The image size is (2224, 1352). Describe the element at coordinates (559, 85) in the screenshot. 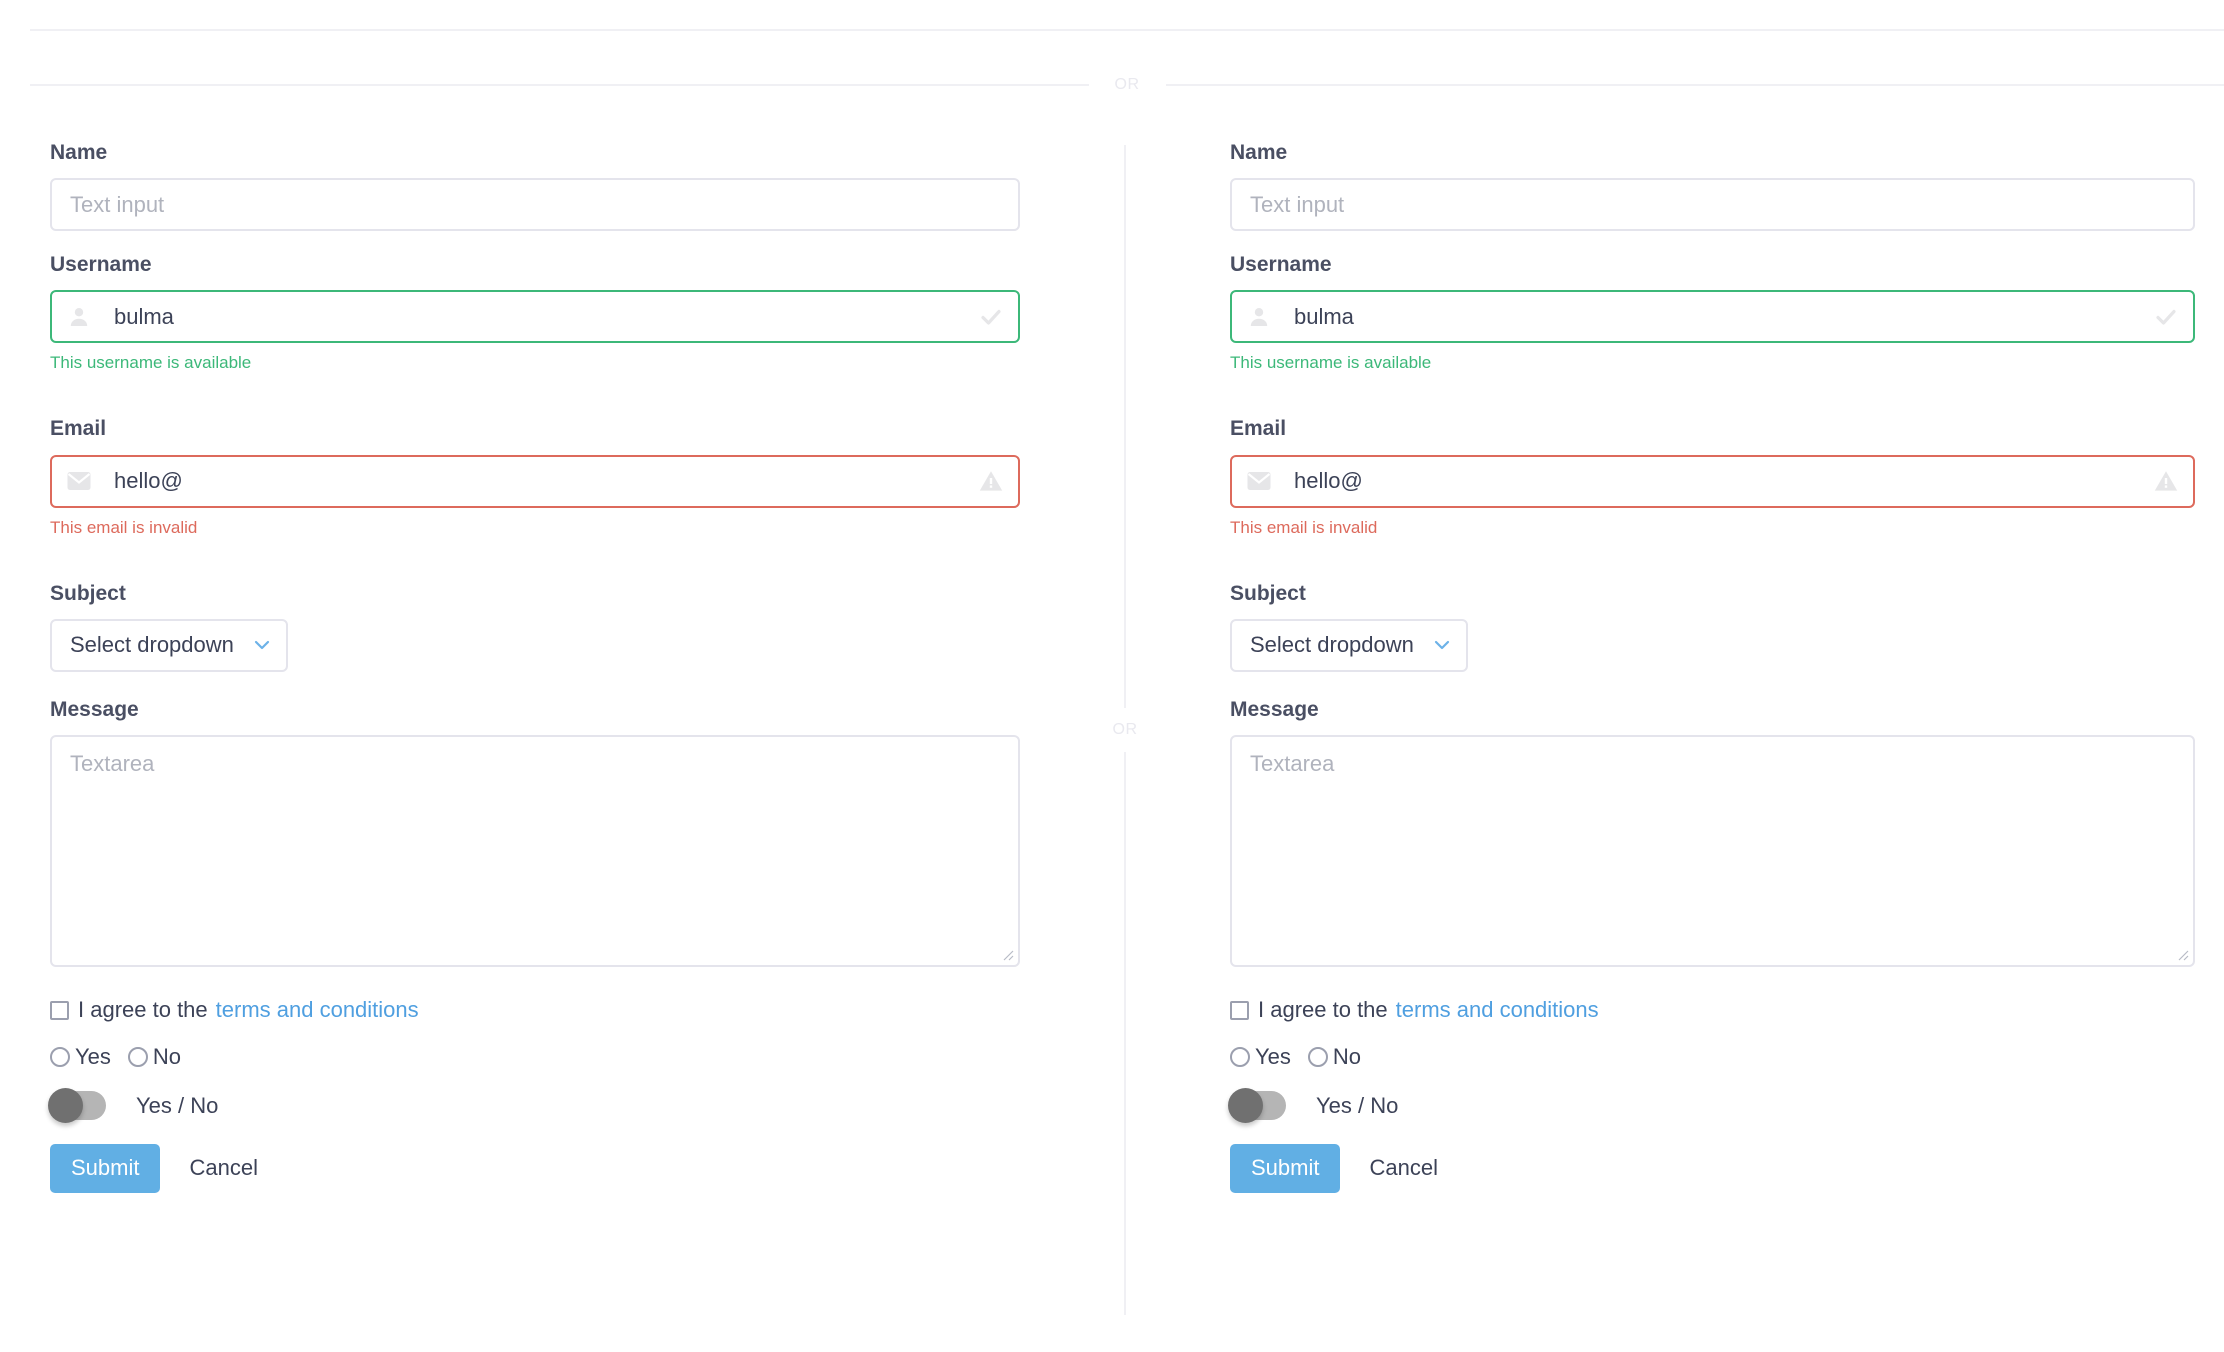

I see `divider-line-left` at that location.